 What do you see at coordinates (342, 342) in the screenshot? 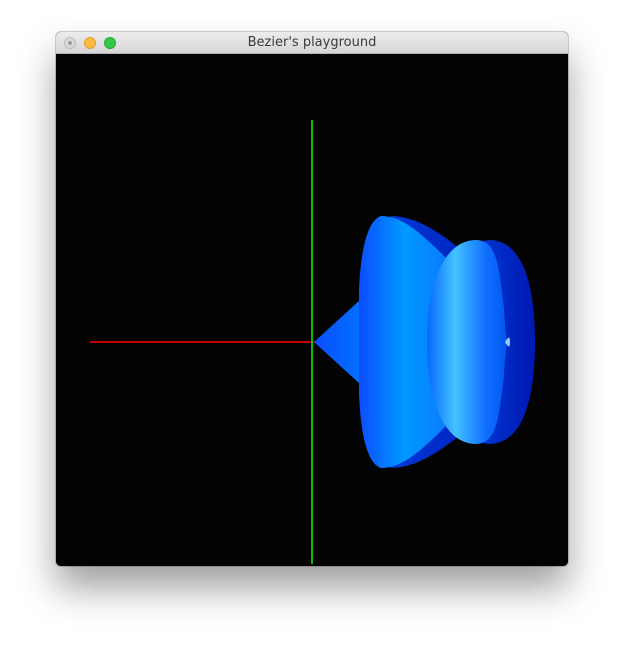
I see `surface-front-cone` at bounding box center [342, 342].